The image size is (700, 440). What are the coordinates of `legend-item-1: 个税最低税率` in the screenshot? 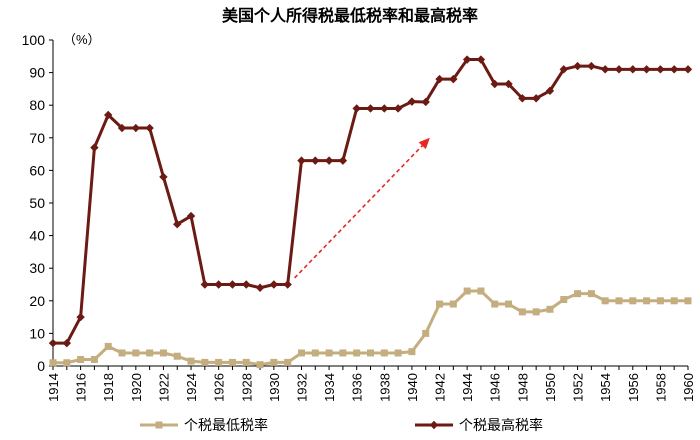 It's located at (204, 425).